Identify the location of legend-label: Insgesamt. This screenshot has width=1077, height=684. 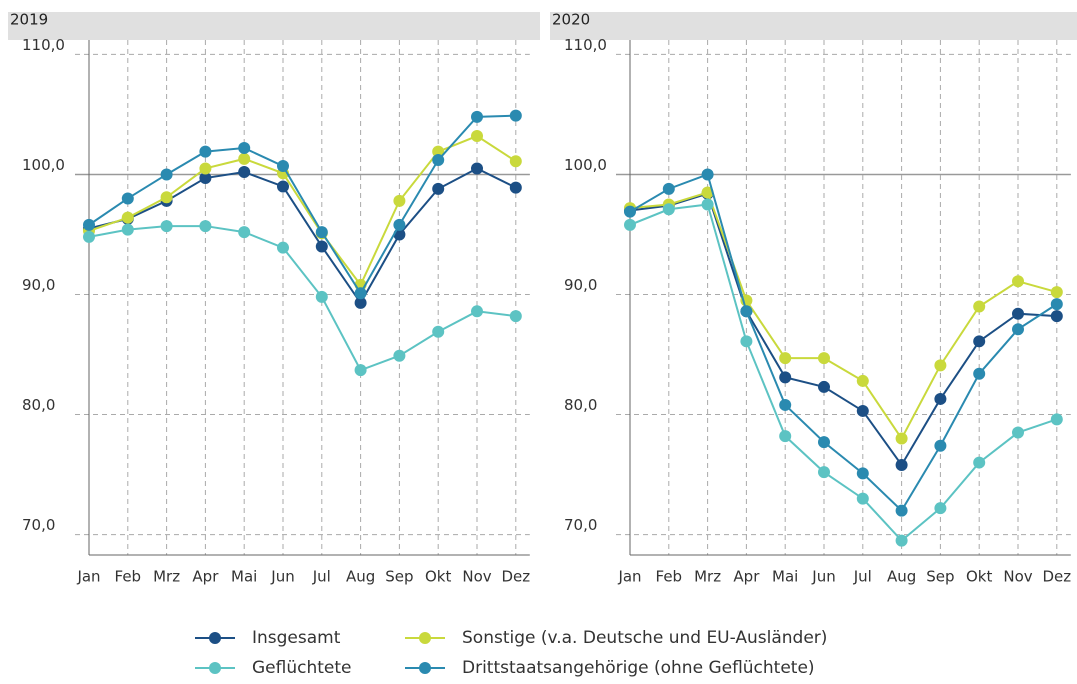
(296, 638).